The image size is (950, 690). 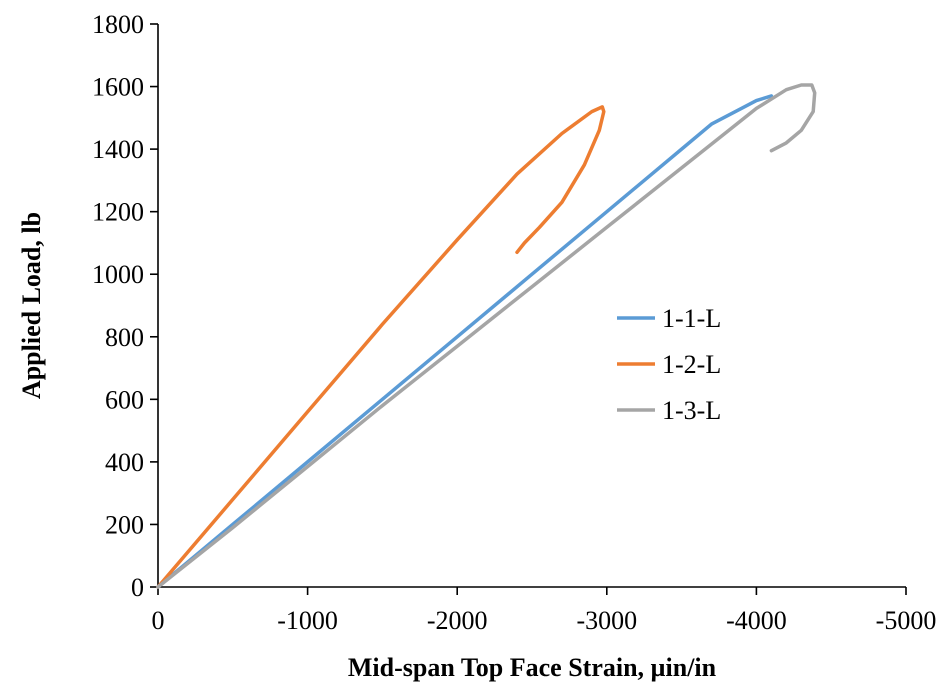 What do you see at coordinates (691, 410) in the screenshot?
I see `legend-label: 1-3-L` at bounding box center [691, 410].